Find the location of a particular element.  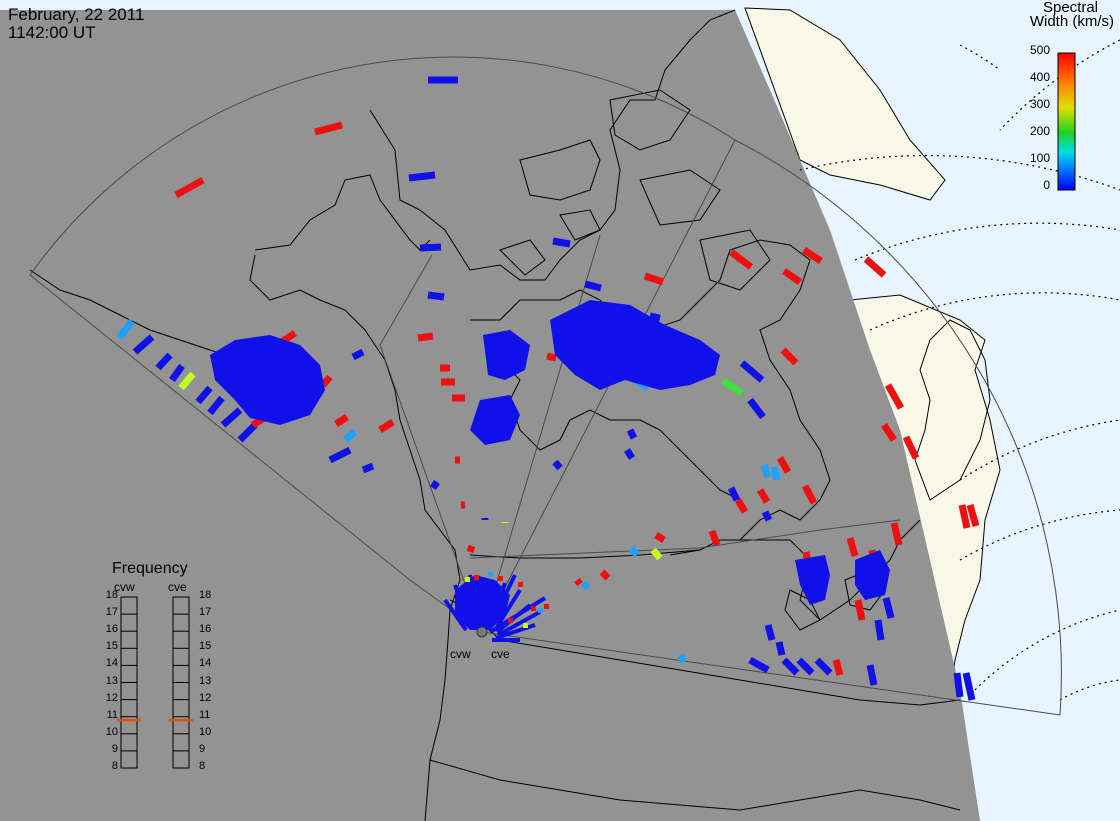

frequency-scale-right: 17 is located at coordinates (205, 612).